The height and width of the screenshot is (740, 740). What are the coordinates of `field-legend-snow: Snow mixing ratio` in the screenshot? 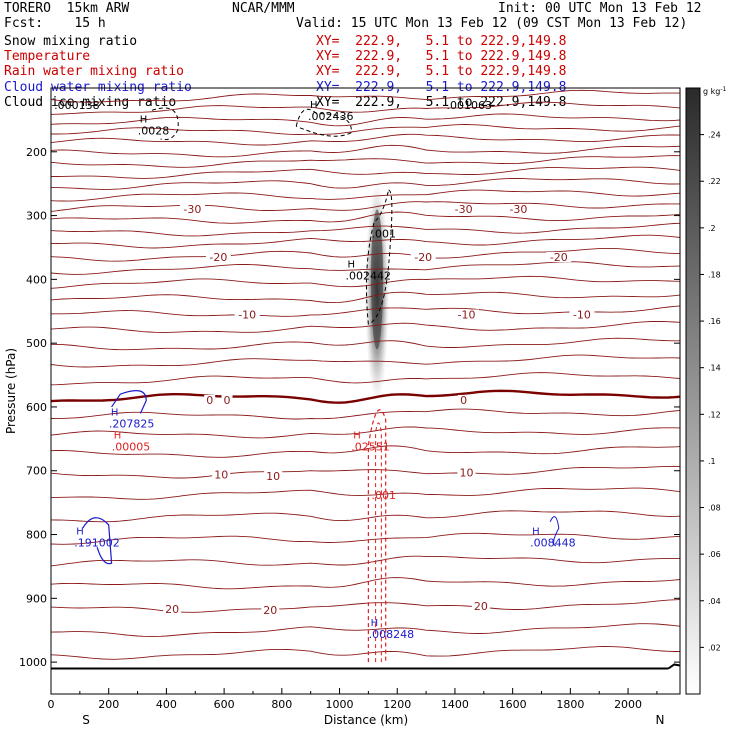 It's located at (71, 41).